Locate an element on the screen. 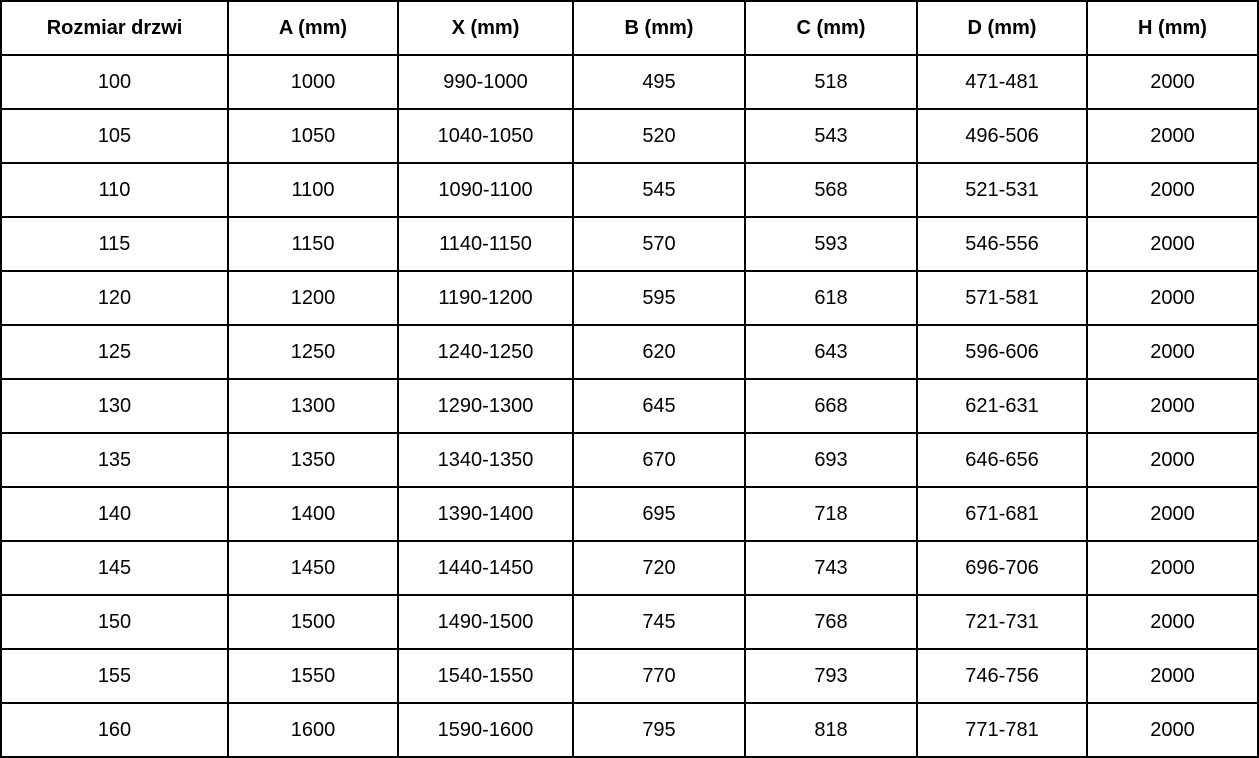  table-cell: 570 is located at coordinates (659, 244).